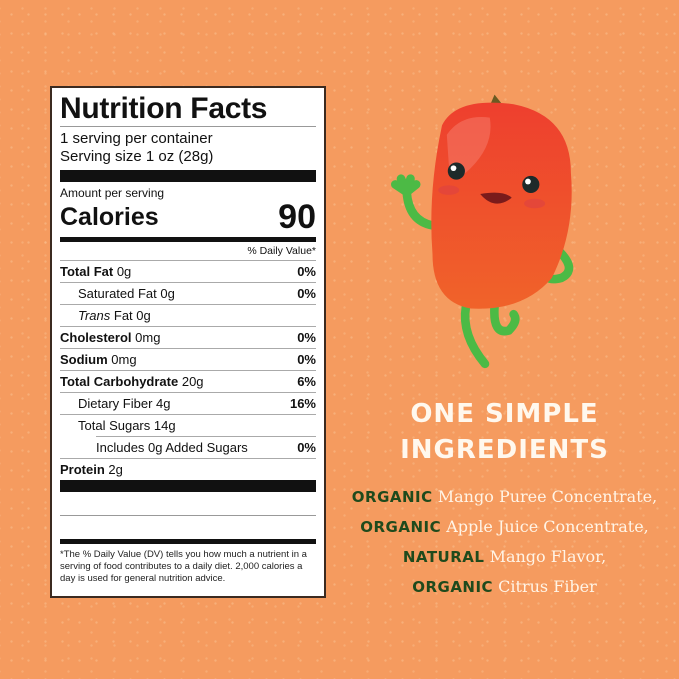 This screenshot has width=679, height=679. Describe the element at coordinates (132, 315) in the screenshot. I see `nutrient-amount: Fat 0g` at that location.